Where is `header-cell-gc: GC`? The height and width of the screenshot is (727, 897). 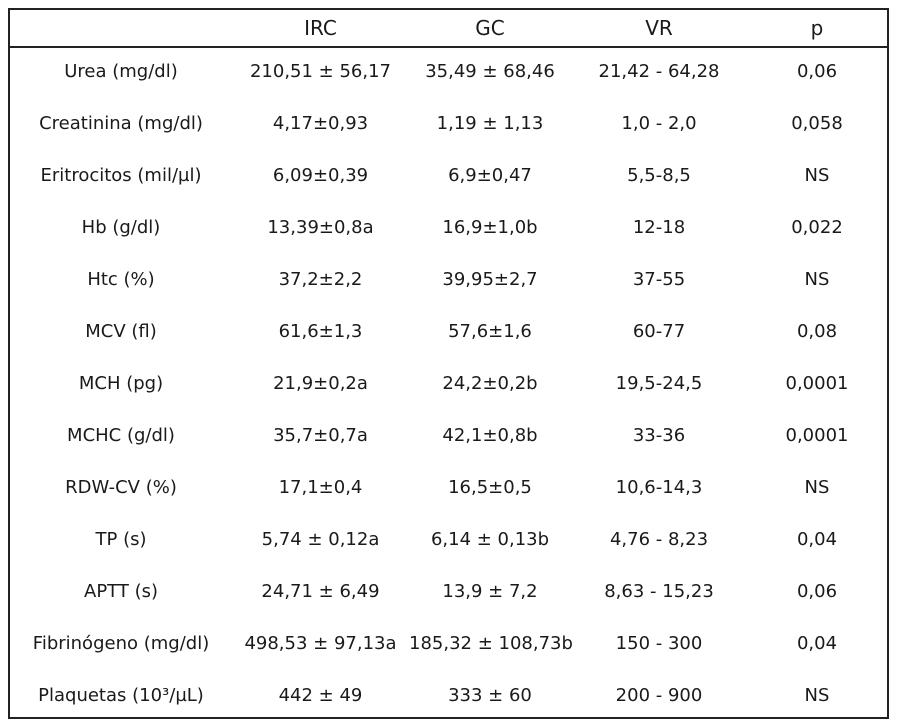
header-cell-gc: GC is located at coordinates (490, 28).